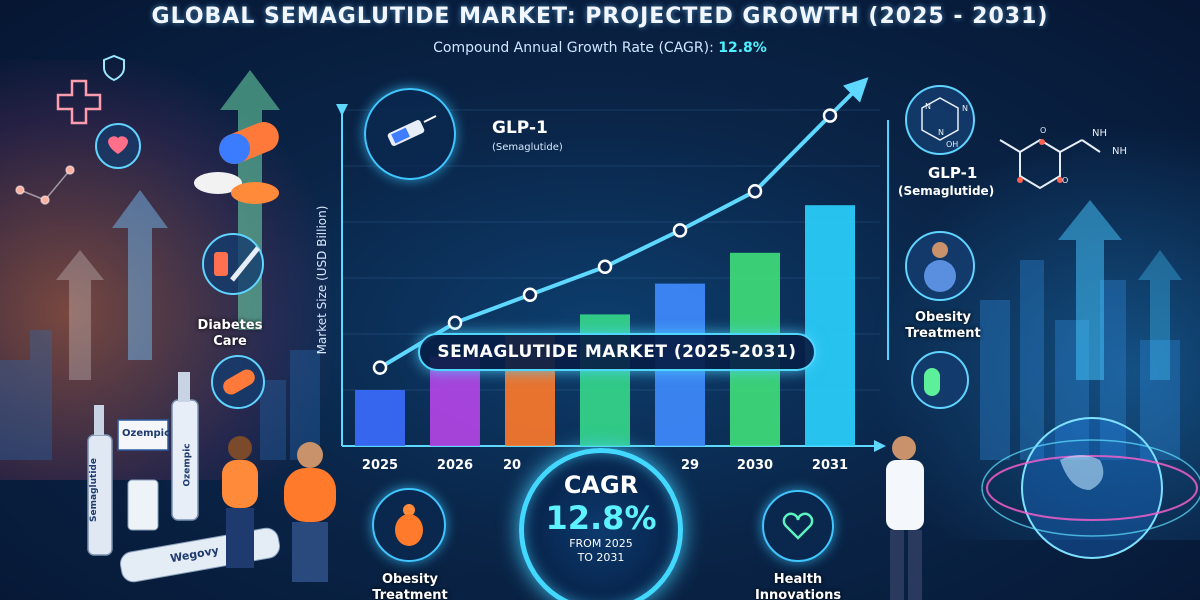 Image resolution: width=1200 pixels, height=600 pixels. I want to click on trend-point-2025, so click(380, 367).